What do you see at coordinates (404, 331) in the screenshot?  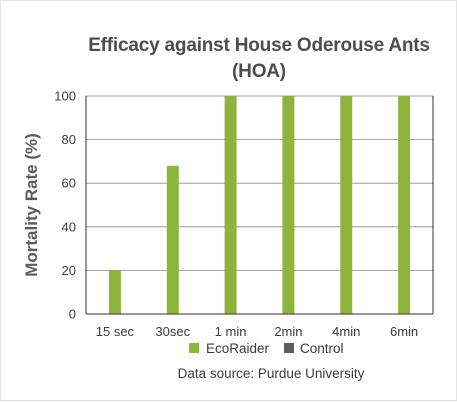 I see `x-tick-label: 6min` at bounding box center [404, 331].